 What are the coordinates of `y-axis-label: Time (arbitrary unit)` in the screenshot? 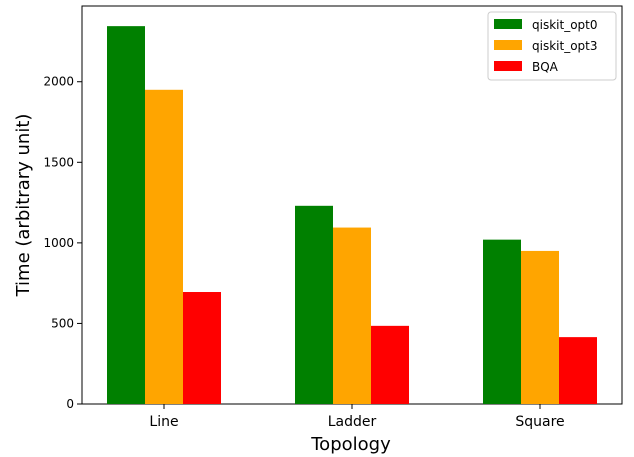 It's located at (23, 206).